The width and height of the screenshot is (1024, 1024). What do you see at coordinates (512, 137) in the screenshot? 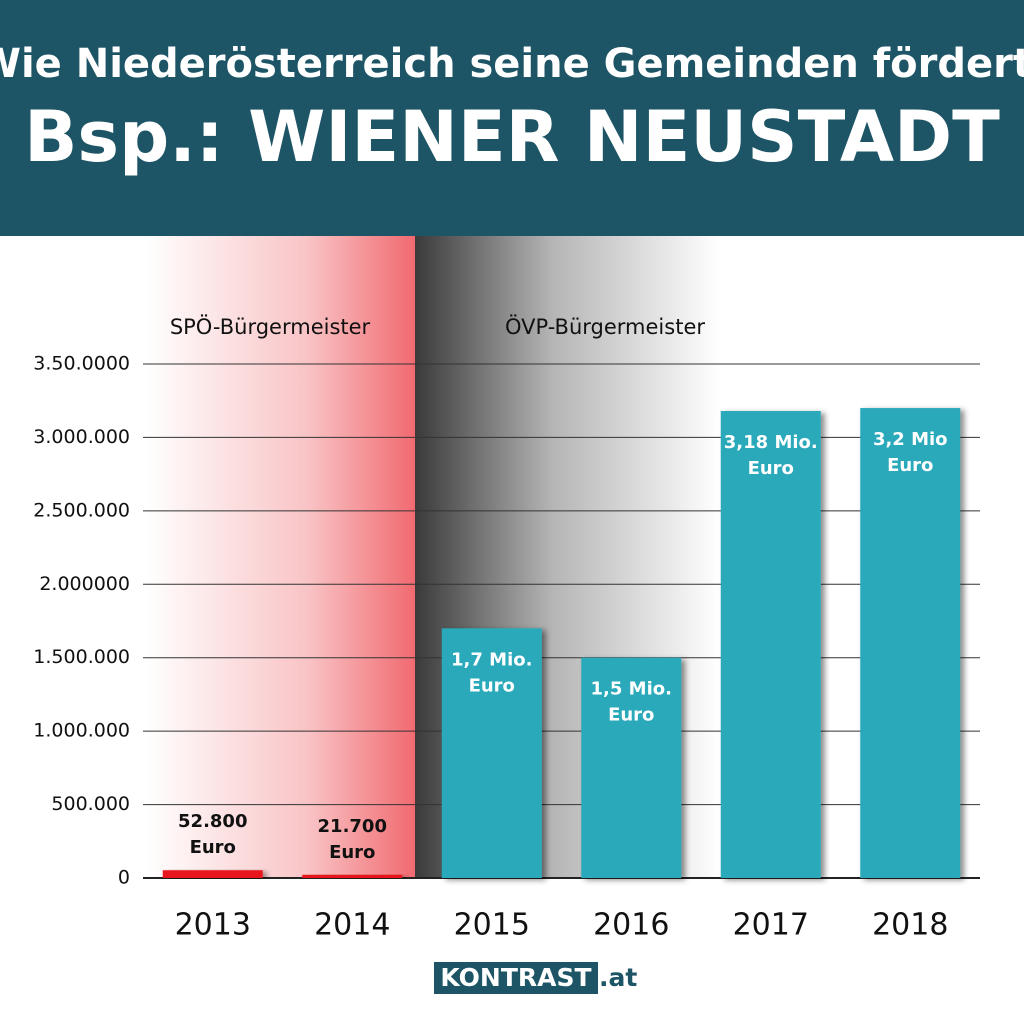
I see `chart-subtitle: Bsp.: WIENER NEUSTADT` at bounding box center [512, 137].